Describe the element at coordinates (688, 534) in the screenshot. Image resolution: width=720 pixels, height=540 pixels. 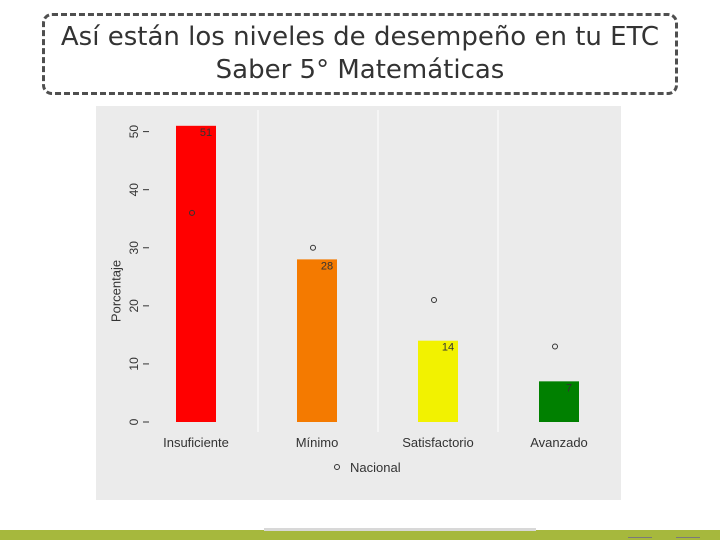
I see `footer-tag-right` at that location.